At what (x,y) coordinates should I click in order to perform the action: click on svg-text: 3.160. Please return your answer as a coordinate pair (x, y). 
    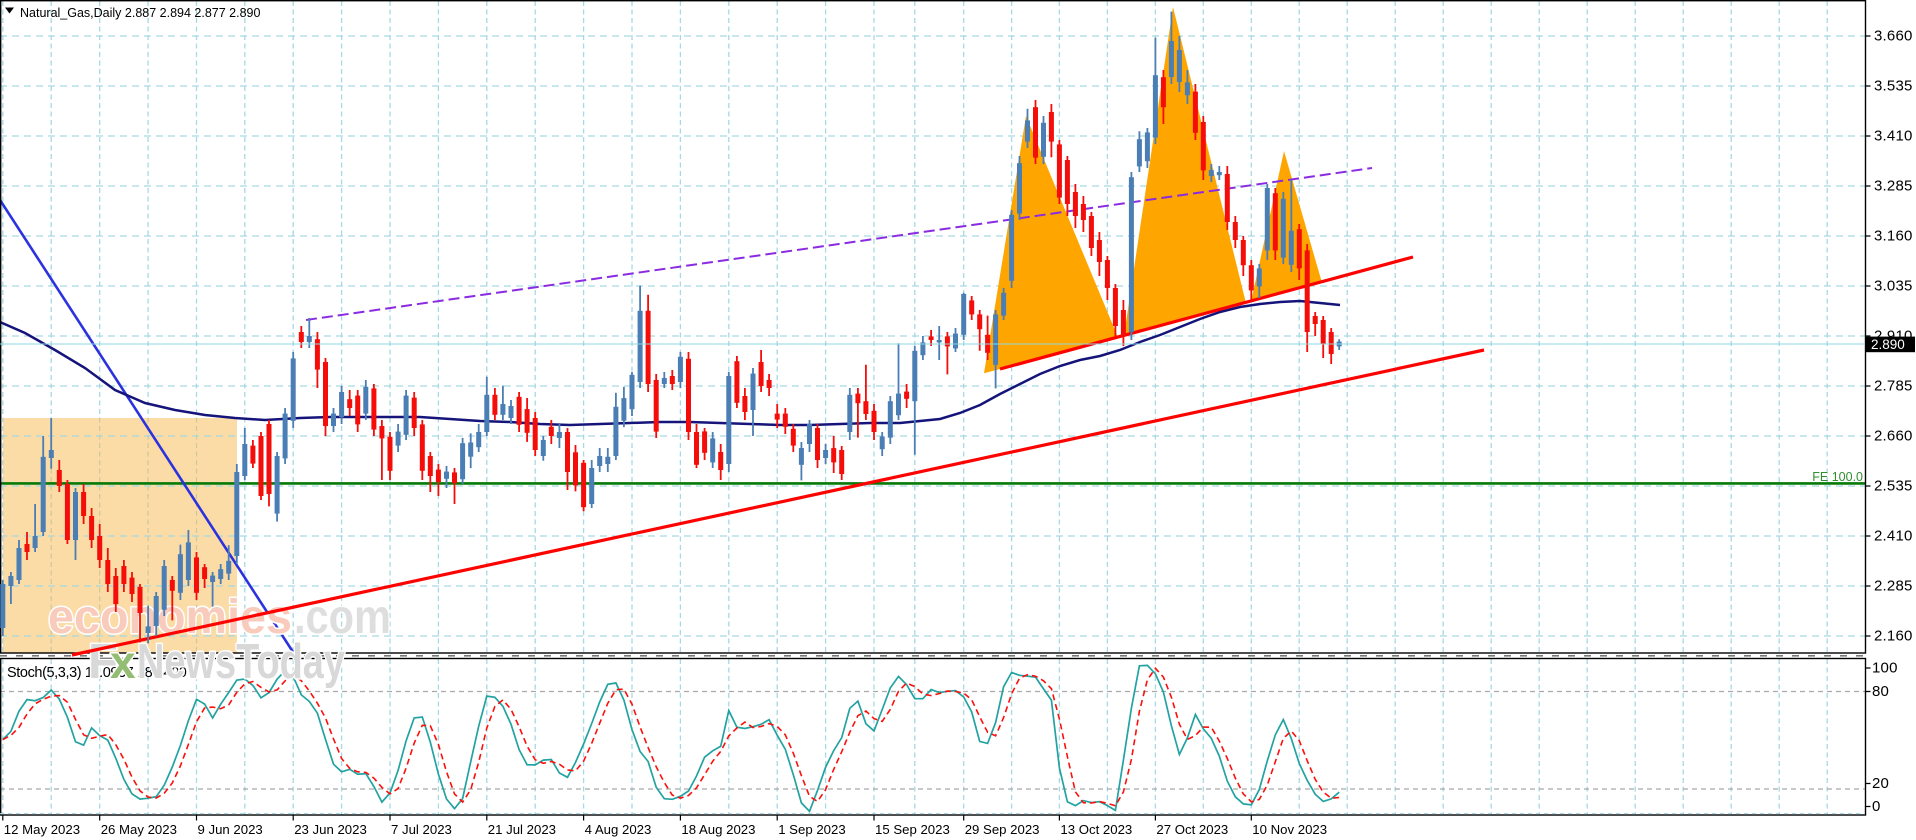
    Looking at the image, I should click on (1893, 236).